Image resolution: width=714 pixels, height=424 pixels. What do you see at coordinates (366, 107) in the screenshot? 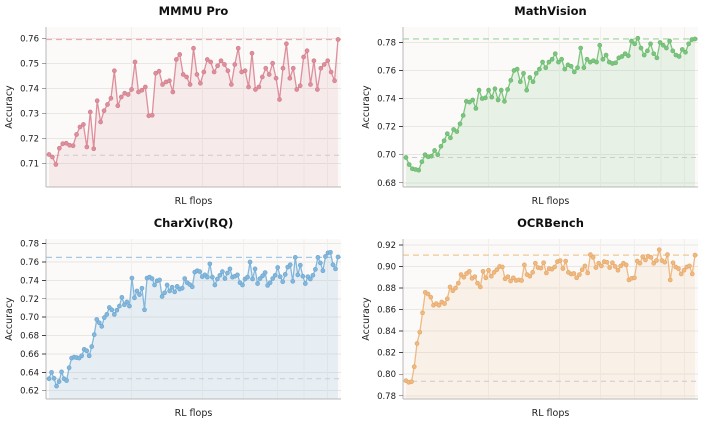
I see `y-axis-label: Accuracy` at bounding box center [366, 107].